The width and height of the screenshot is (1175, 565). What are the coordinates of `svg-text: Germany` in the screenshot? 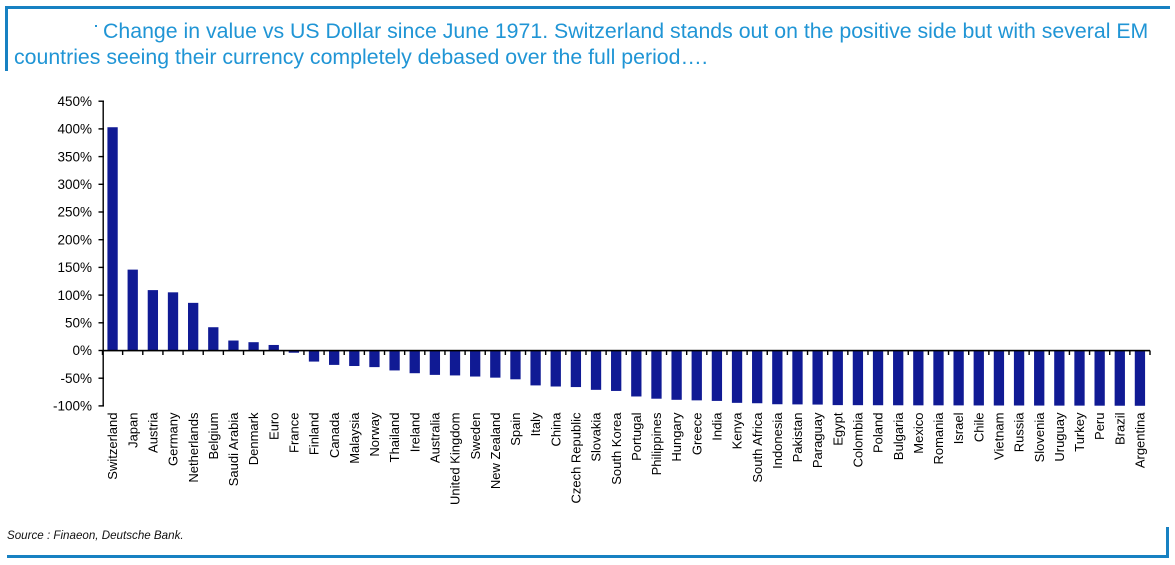 It's located at (173, 439).